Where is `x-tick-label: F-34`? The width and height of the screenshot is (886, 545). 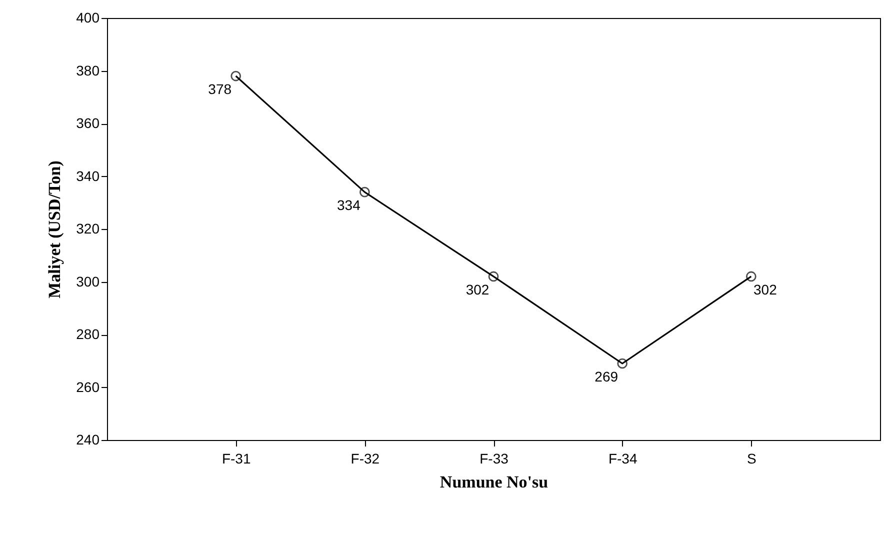 x-tick-label: F-34 is located at coordinates (623, 458).